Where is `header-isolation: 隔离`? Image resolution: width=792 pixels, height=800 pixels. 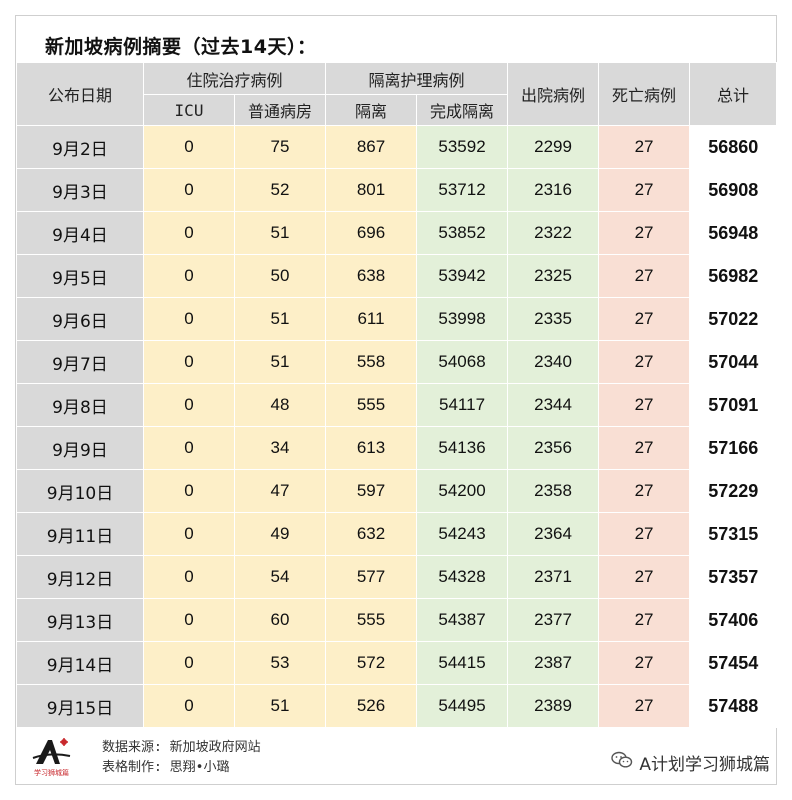 header-isolation: 隔离 is located at coordinates (371, 110).